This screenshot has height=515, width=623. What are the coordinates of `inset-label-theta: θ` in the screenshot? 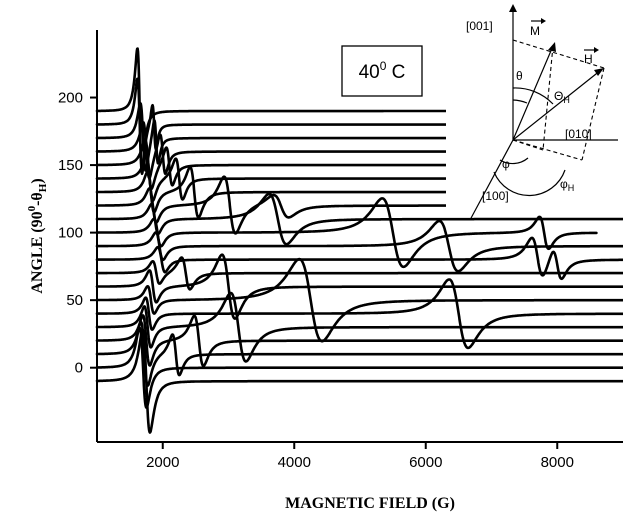 It's located at (519, 76).